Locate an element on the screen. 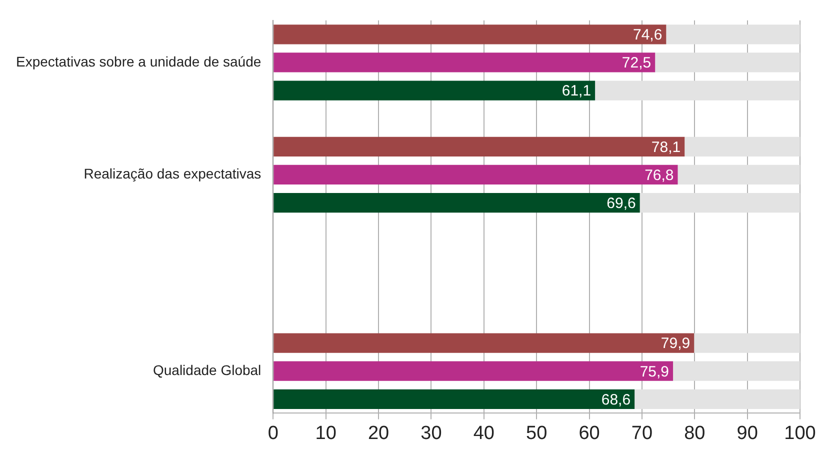  data-label: 72,5 is located at coordinates (637, 63).